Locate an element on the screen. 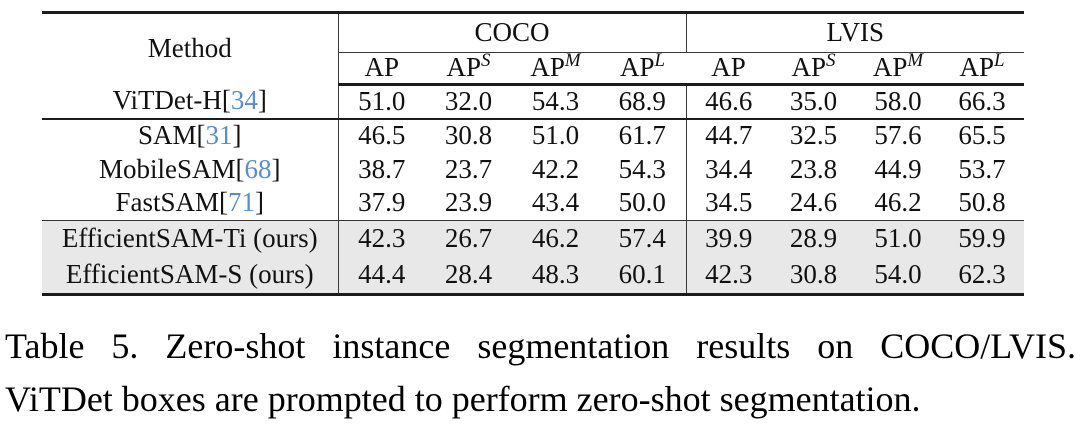 This screenshot has height=431, width=1080. metric-value-cell: 44.4 is located at coordinates (381, 276).